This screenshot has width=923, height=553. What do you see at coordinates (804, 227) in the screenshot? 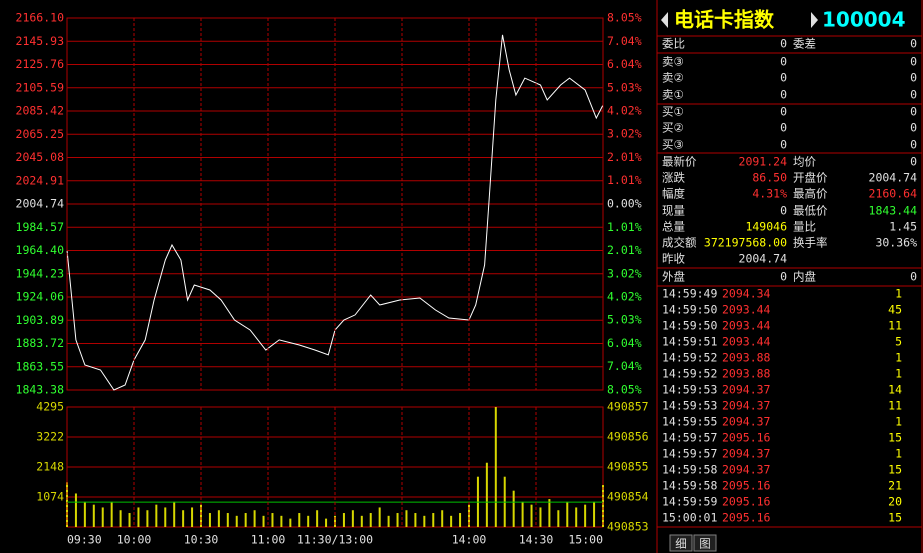
I see `quote-label: 量比` at bounding box center [804, 227].